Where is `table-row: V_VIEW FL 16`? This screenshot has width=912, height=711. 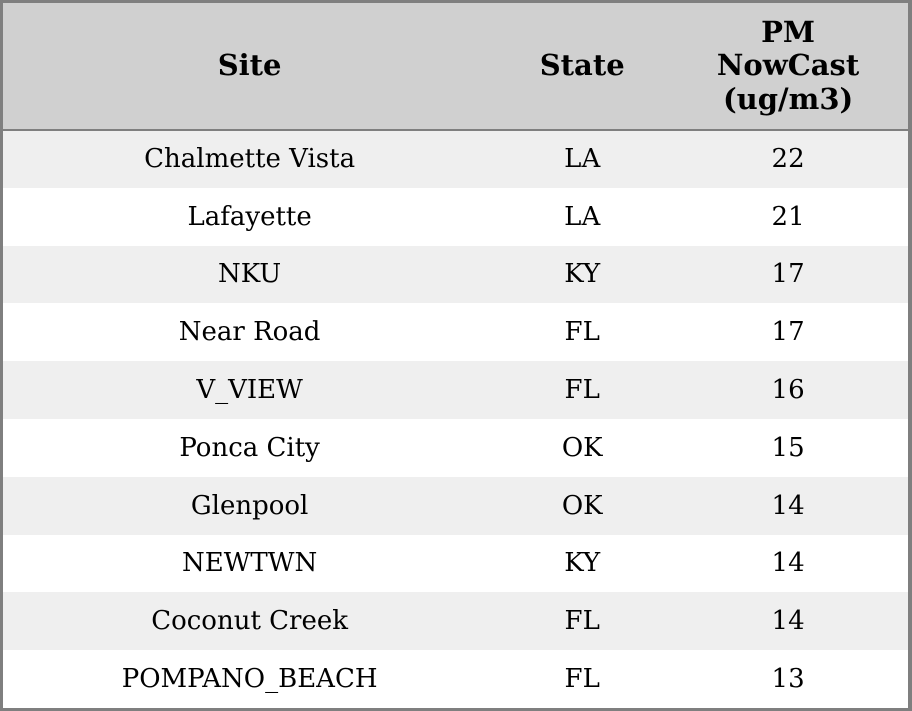
table-row: V_VIEW FL 16 is located at coordinates (455, 390).